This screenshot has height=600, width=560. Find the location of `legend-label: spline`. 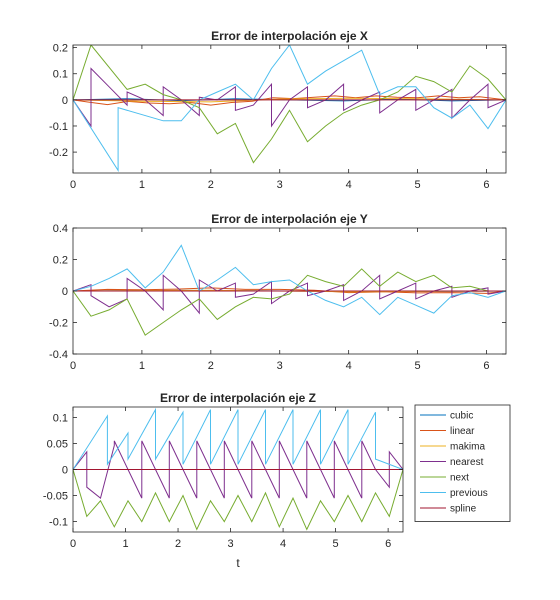

legend-label: spline is located at coordinates (463, 509).